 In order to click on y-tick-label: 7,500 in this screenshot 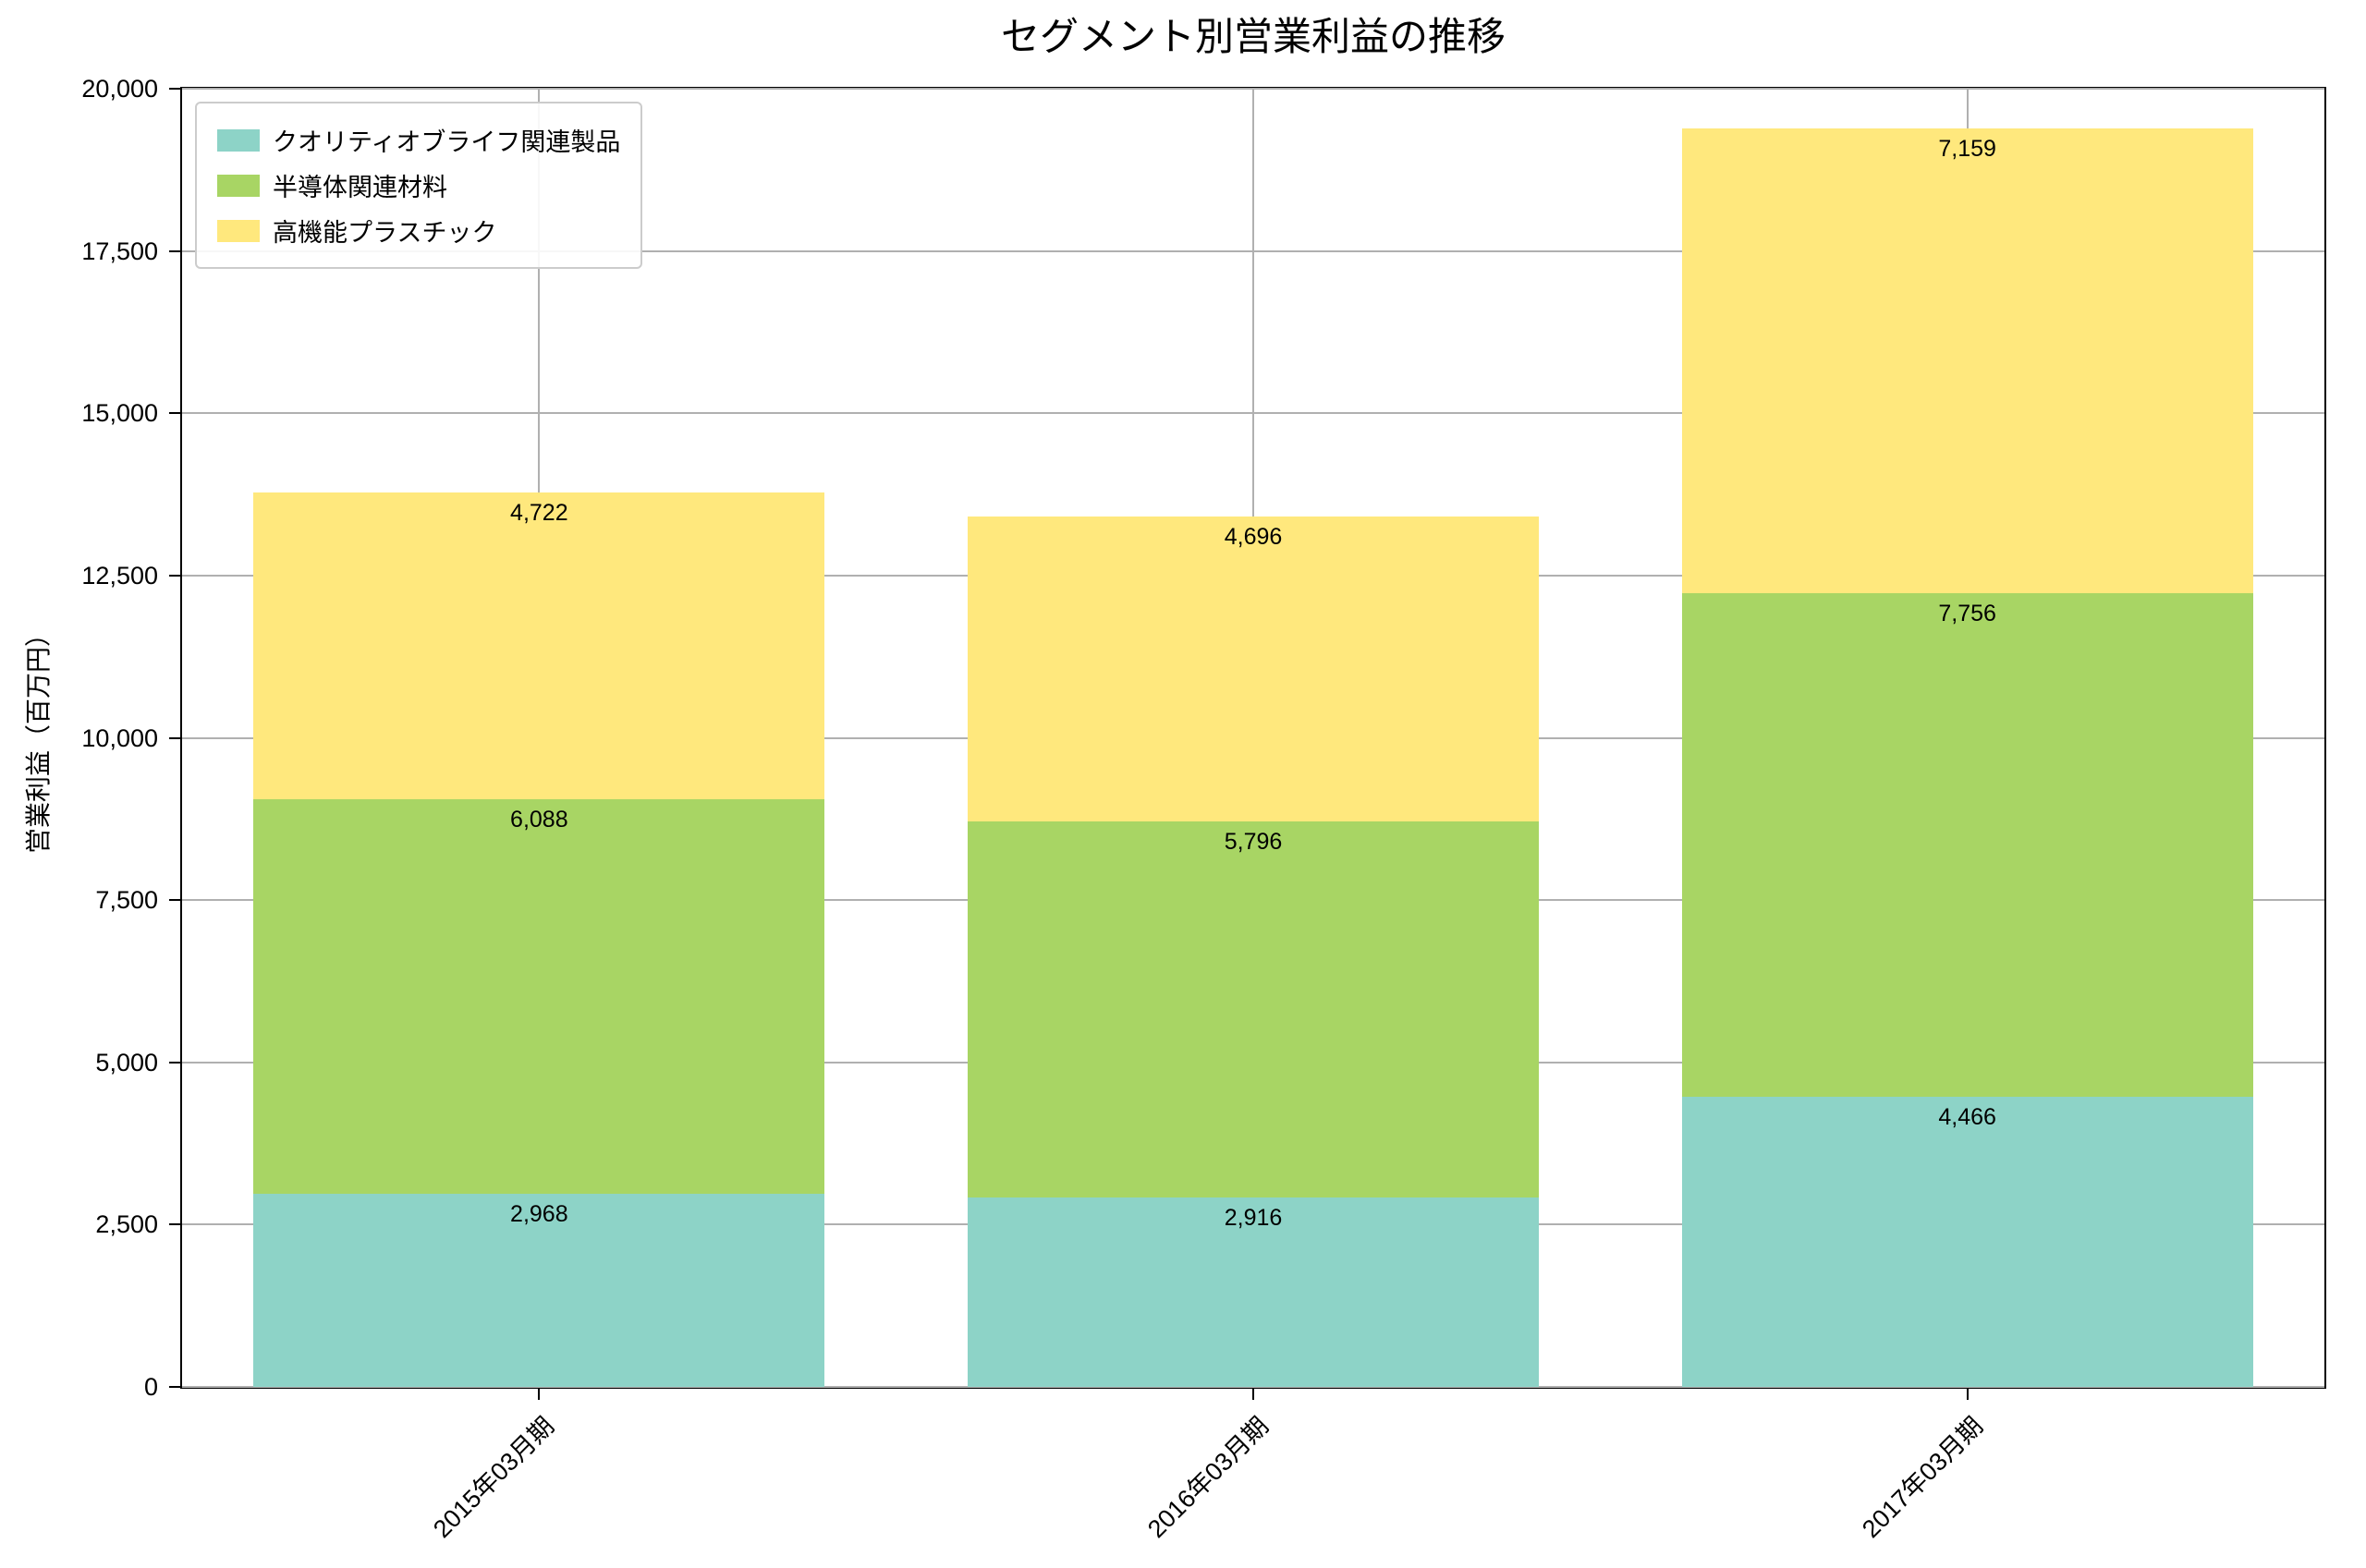, I will do `click(127, 900)`.